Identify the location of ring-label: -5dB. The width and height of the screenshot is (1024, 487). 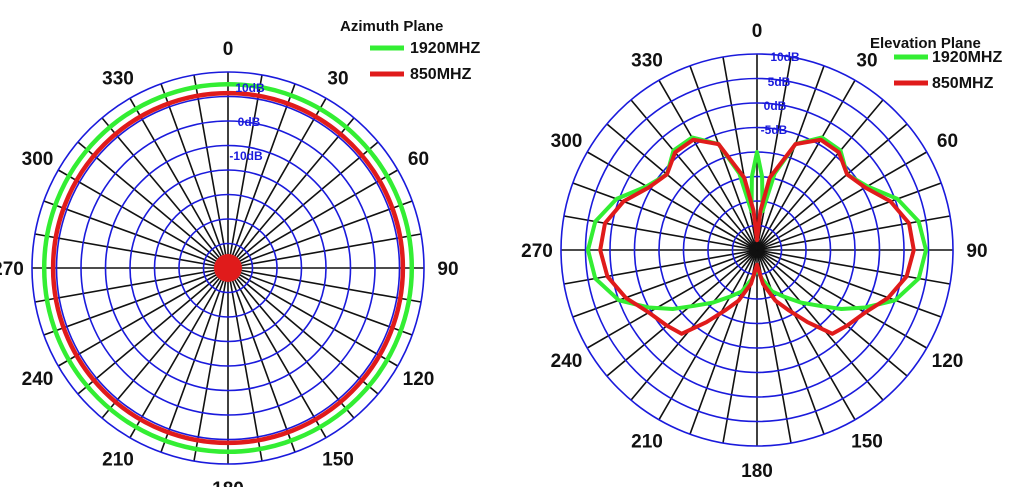
(774, 130).